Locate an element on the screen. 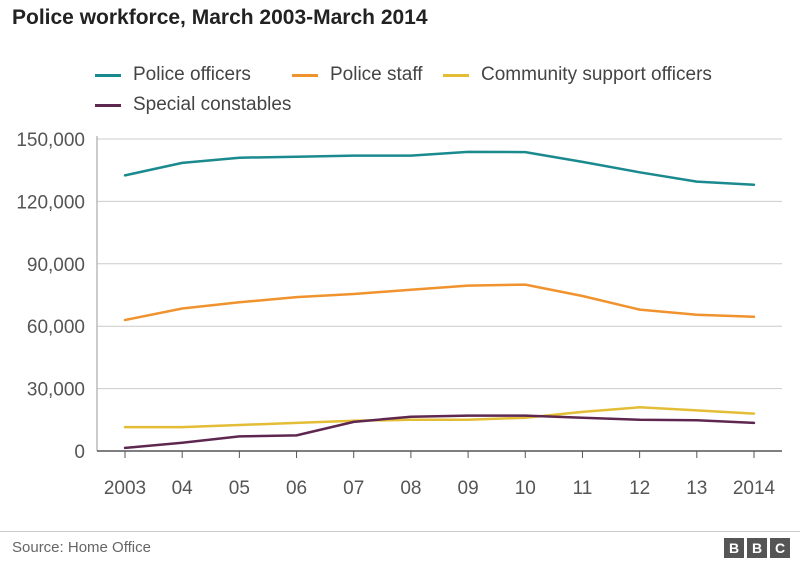 The height and width of the screenshot is (561, 800). bbc-logo-letter: C is located at coordinates (780, 548).